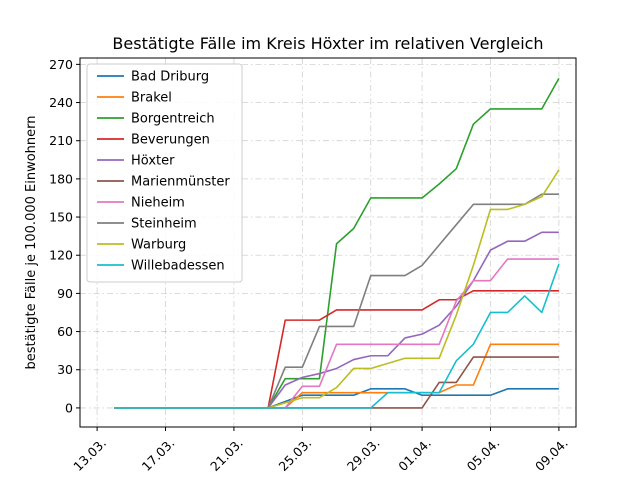 This screenshot has height=480, width=640. Describe the element at coordinates (336, 398) in the screenshot. I see `series-line-bad-driburg` at that location.